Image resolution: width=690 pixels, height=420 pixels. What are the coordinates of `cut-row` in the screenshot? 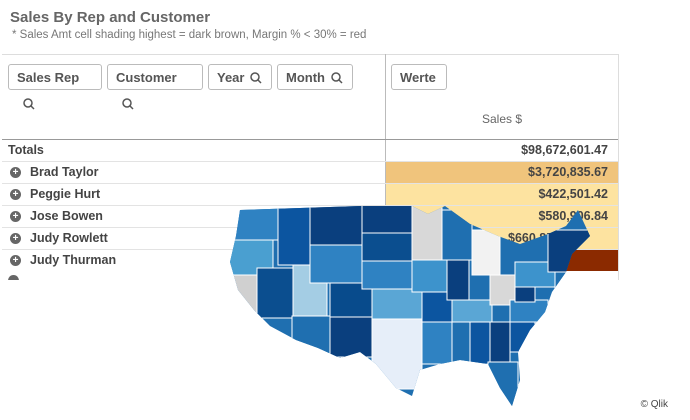 It's located at (13, 277).